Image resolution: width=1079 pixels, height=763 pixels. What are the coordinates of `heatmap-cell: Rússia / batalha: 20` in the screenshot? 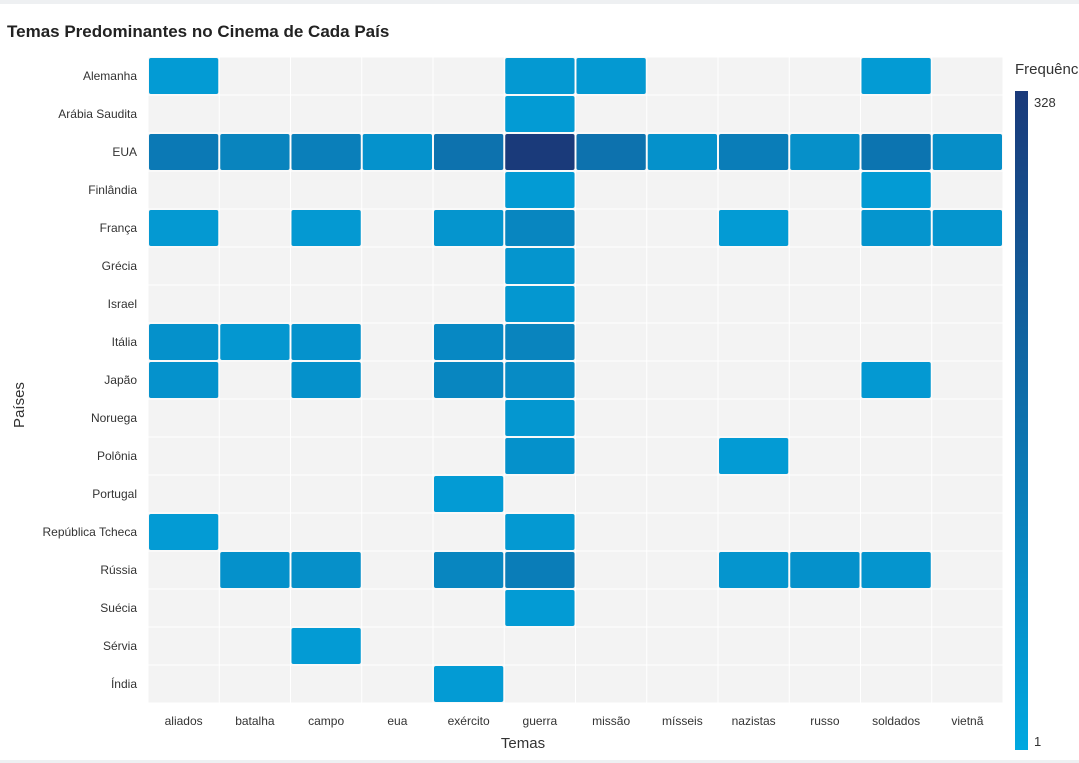 It's located at (255, 570).